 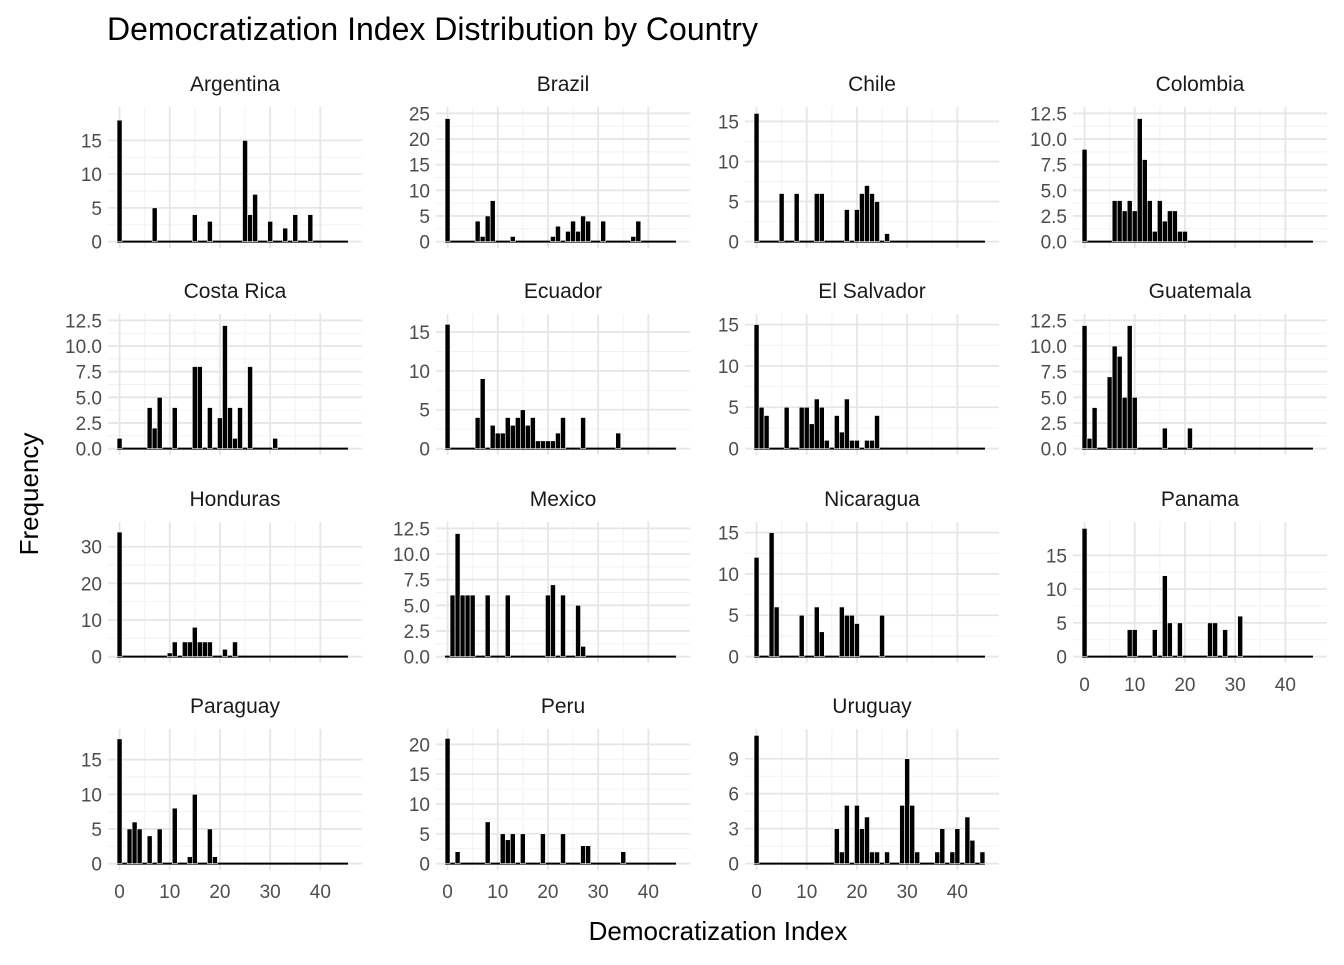 I want to click on y-tick-label: 0.0, so click(x=1054, y=450).